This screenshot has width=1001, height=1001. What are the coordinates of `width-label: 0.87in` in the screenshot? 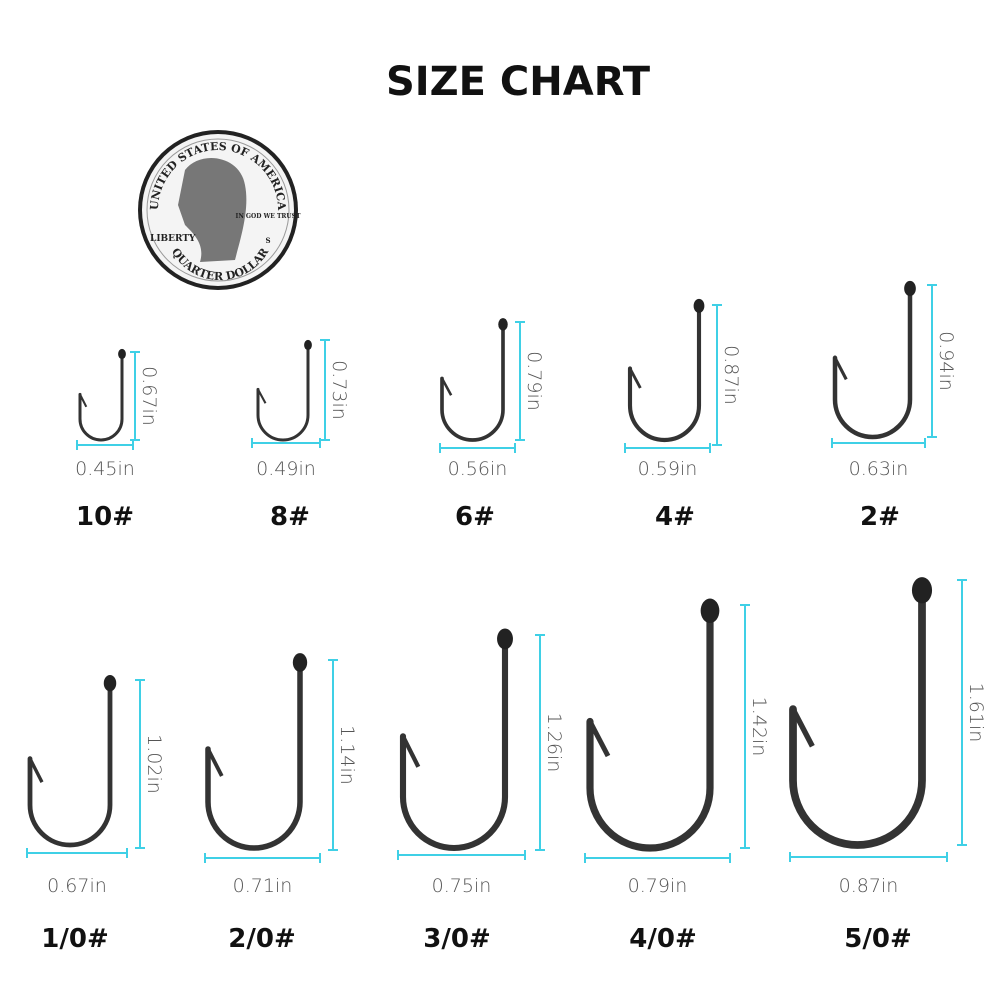 It's located at (869, 886).